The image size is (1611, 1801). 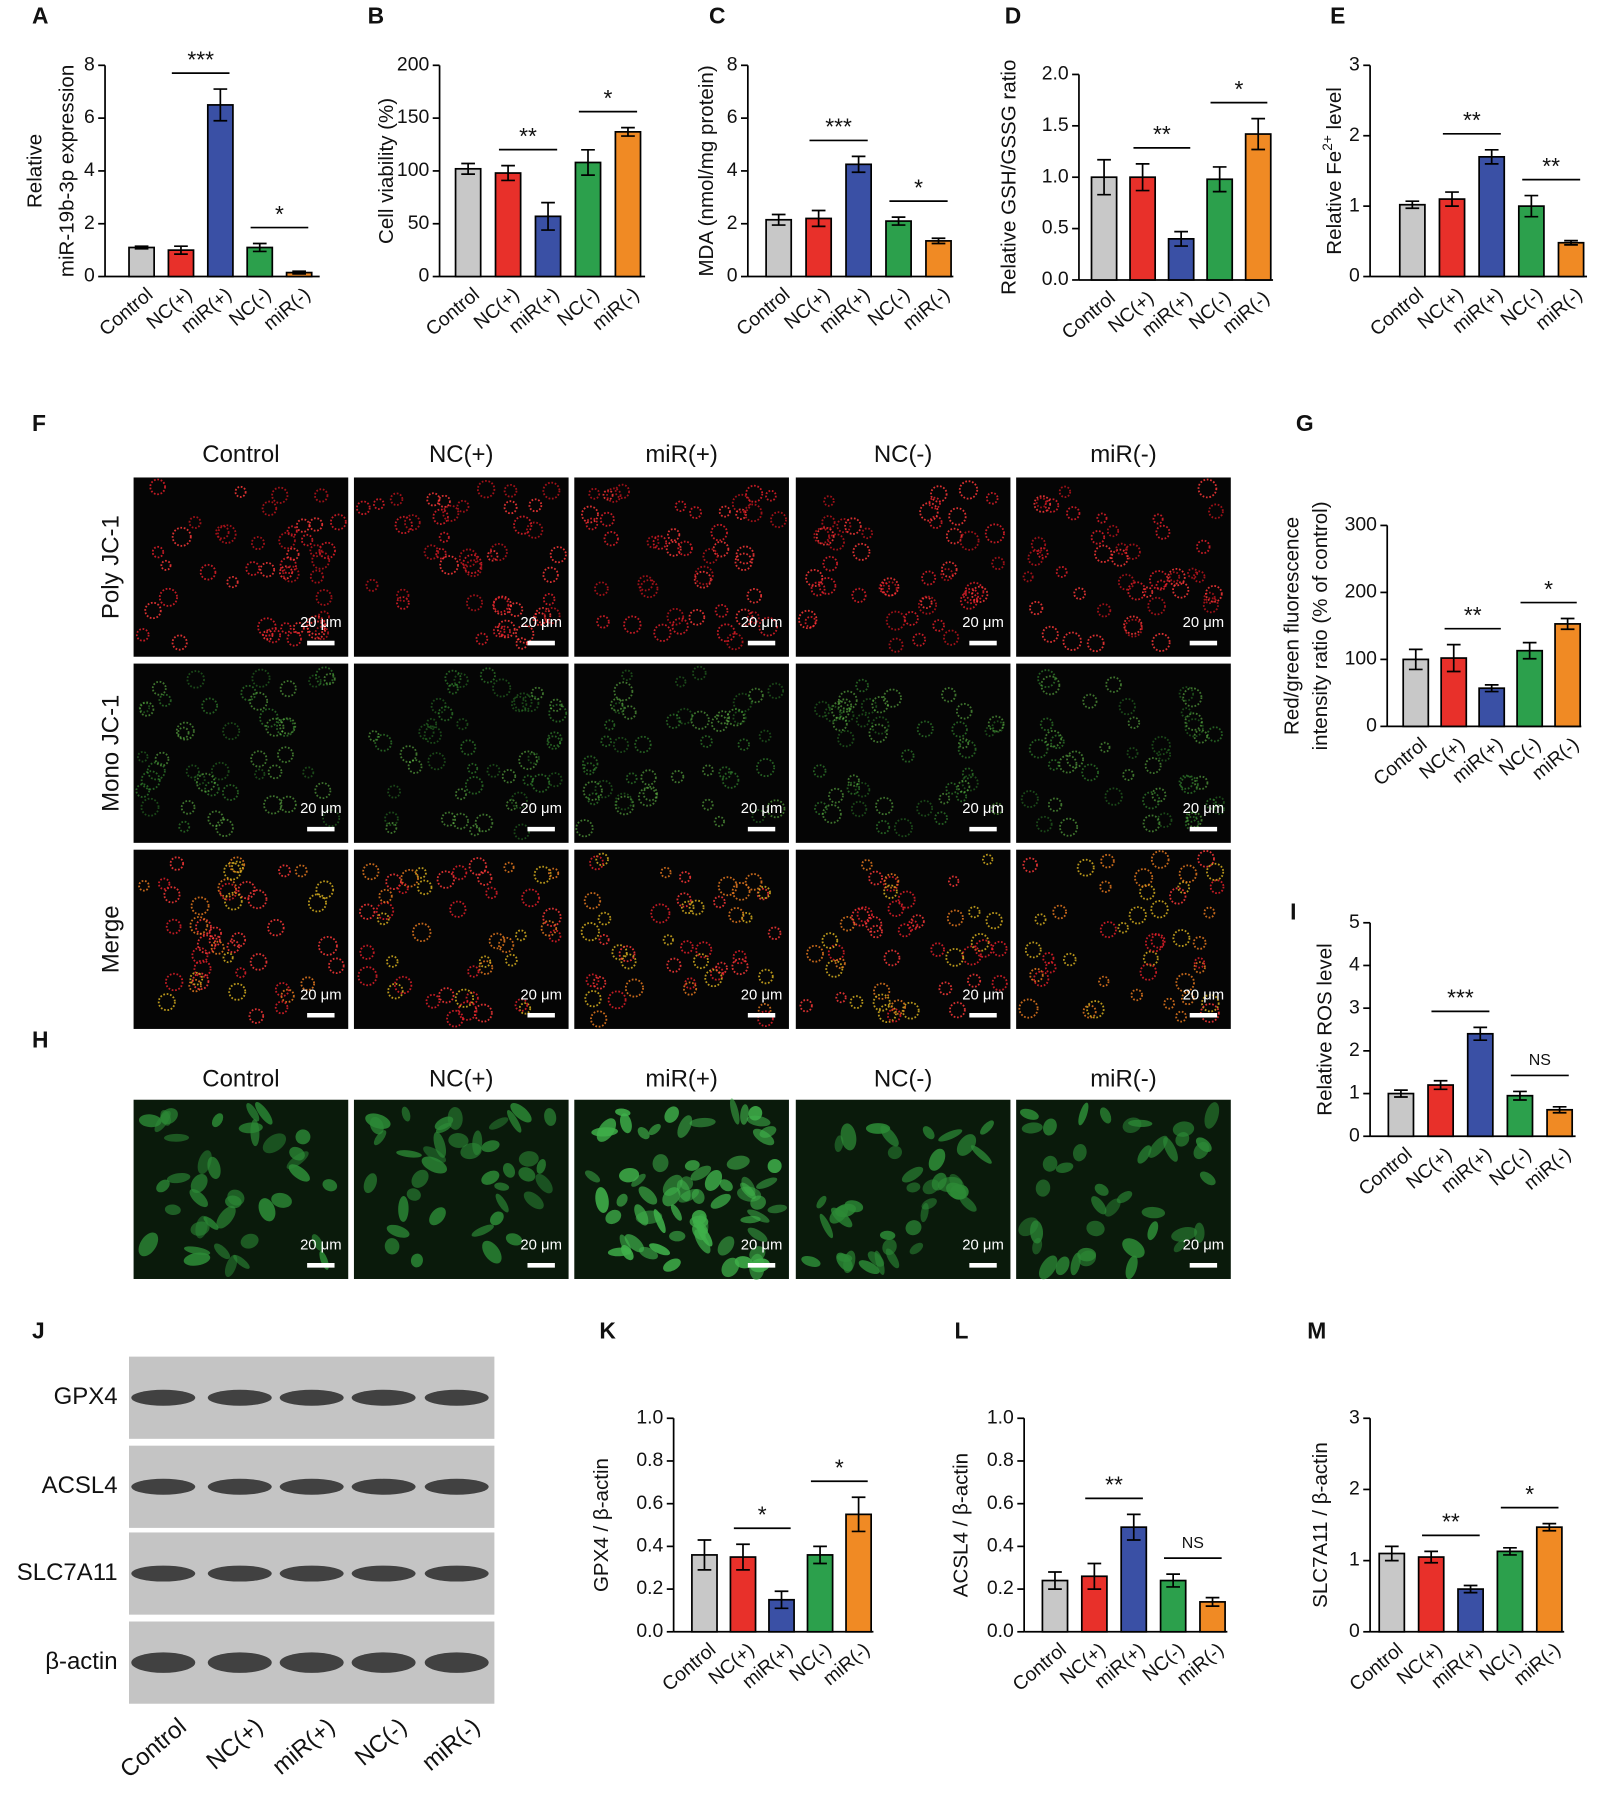 I want to click on column-label: NC(-), so click(x=903, y=1079).